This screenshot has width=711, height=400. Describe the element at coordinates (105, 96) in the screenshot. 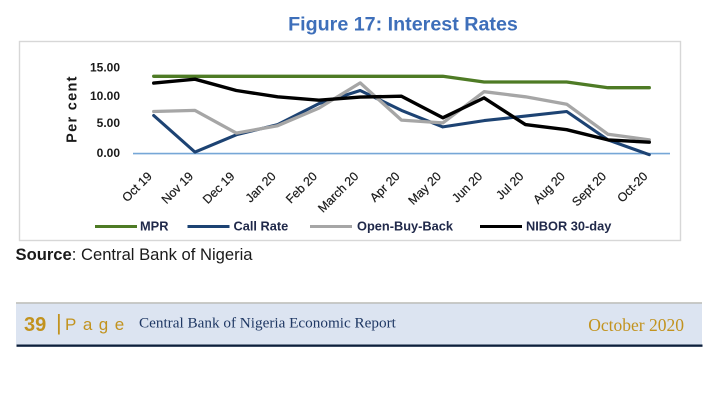

I see `svg-text: 10.00` at that location.